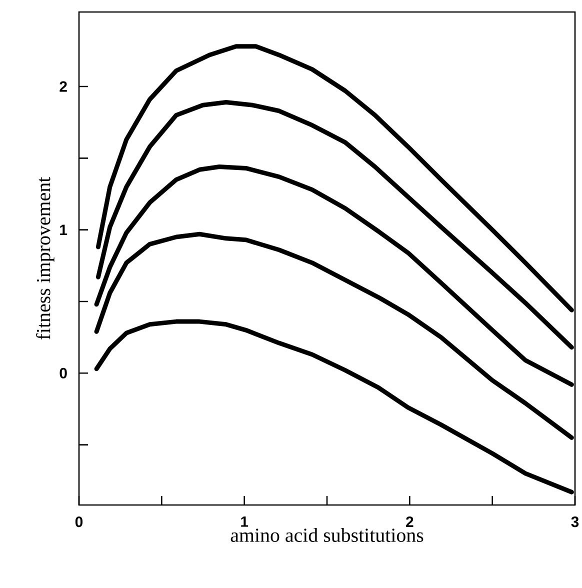 This screenshot has height=588, width=582. Describe the element at coordinates (244, 521) in the screenshot. I see `x-tick-label: 1` at that location.